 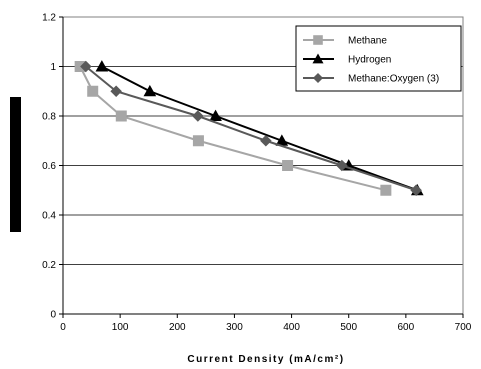 What do you see at coordinates (367, 41) in the screenshot?
I see `legend-label: Methane` at bounding box center [367, 41].